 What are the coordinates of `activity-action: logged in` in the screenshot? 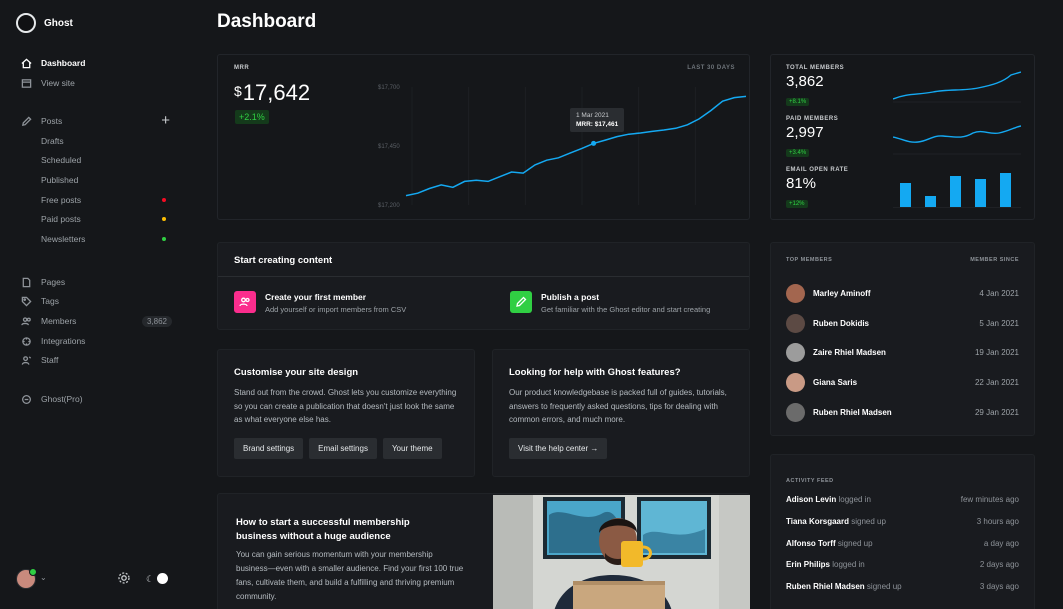 It's located at (854, 499).